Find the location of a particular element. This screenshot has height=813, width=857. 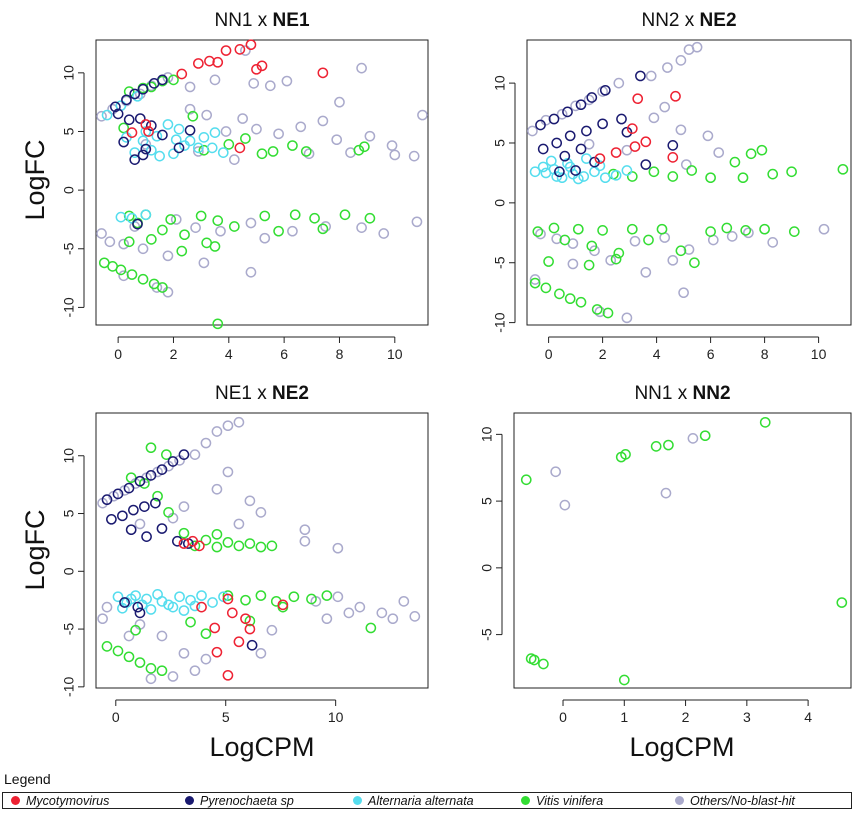

panel-title: NE1 x NE2 is located at coordinates (262, 393).